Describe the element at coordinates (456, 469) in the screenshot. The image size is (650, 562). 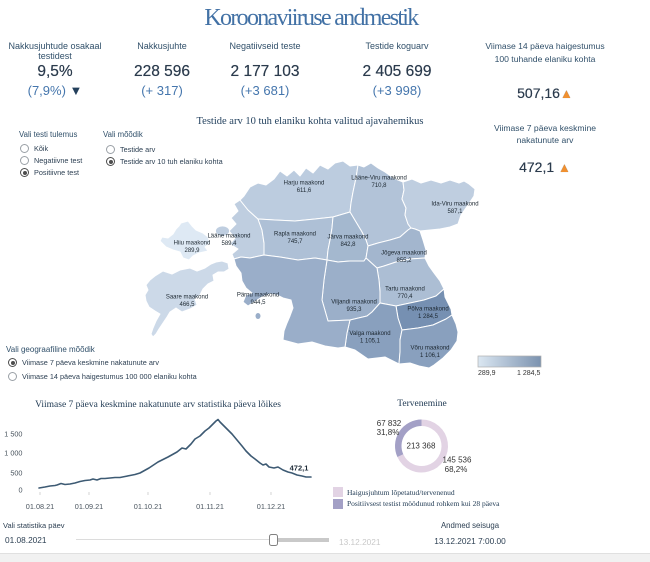
I see `svg-text: 68,2%` at that location.